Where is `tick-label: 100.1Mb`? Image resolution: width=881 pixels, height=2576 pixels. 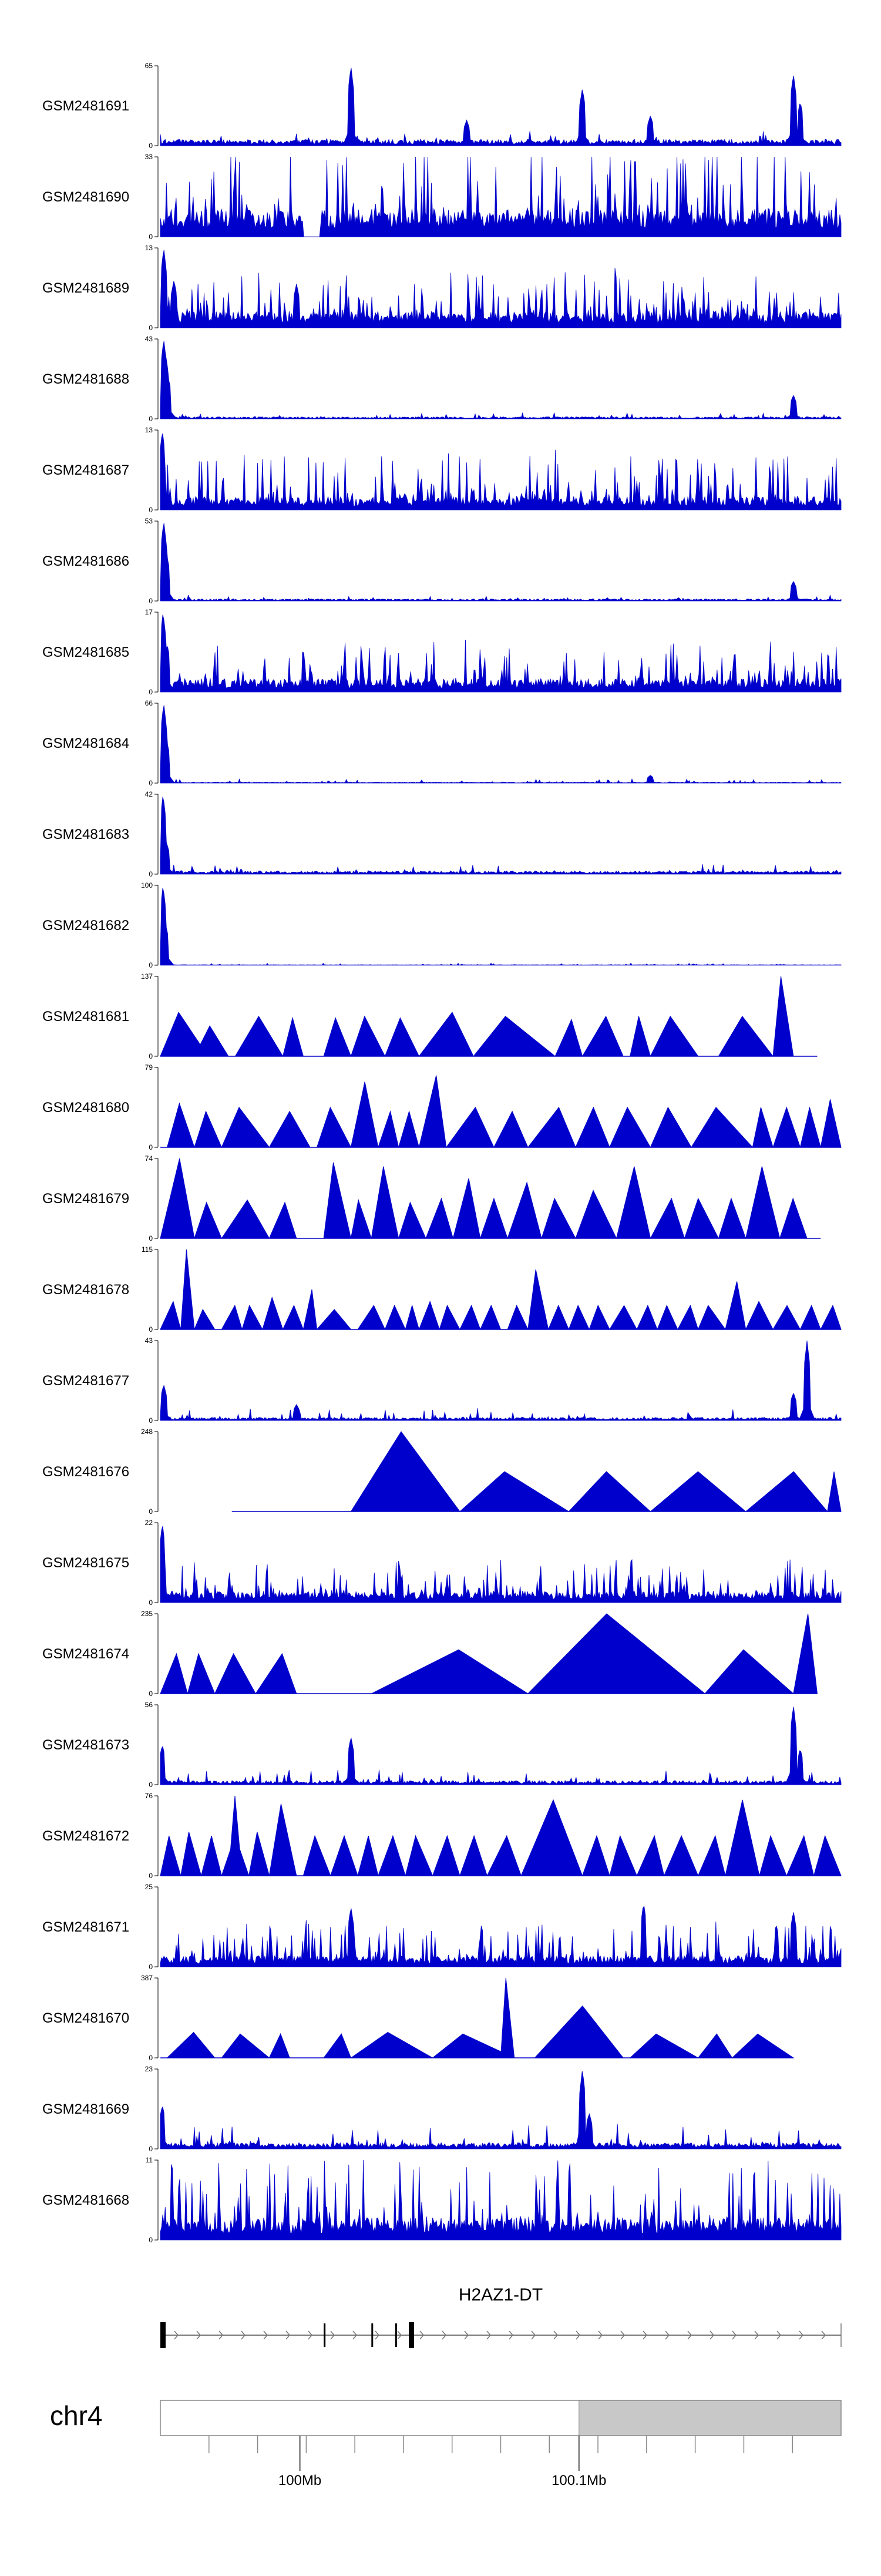
tick-label: 100.1Mb is located at coordinates (579, 2481).